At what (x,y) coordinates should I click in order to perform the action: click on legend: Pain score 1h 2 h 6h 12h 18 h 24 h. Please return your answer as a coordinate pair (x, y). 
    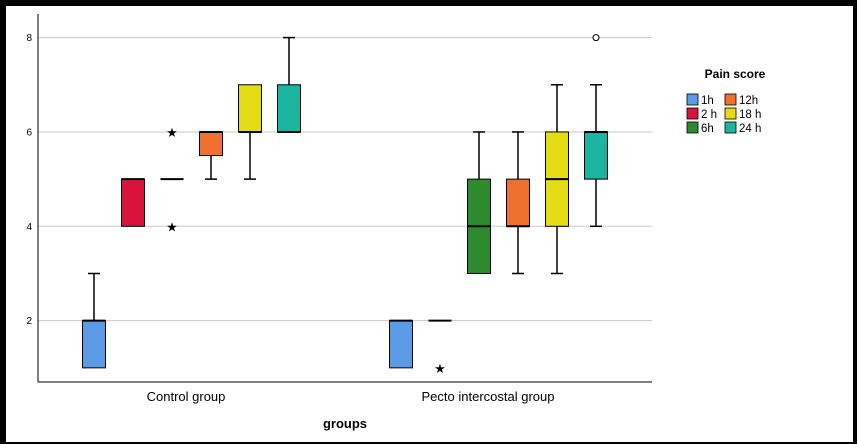
    Looking at the image, I should click on (726, 101).